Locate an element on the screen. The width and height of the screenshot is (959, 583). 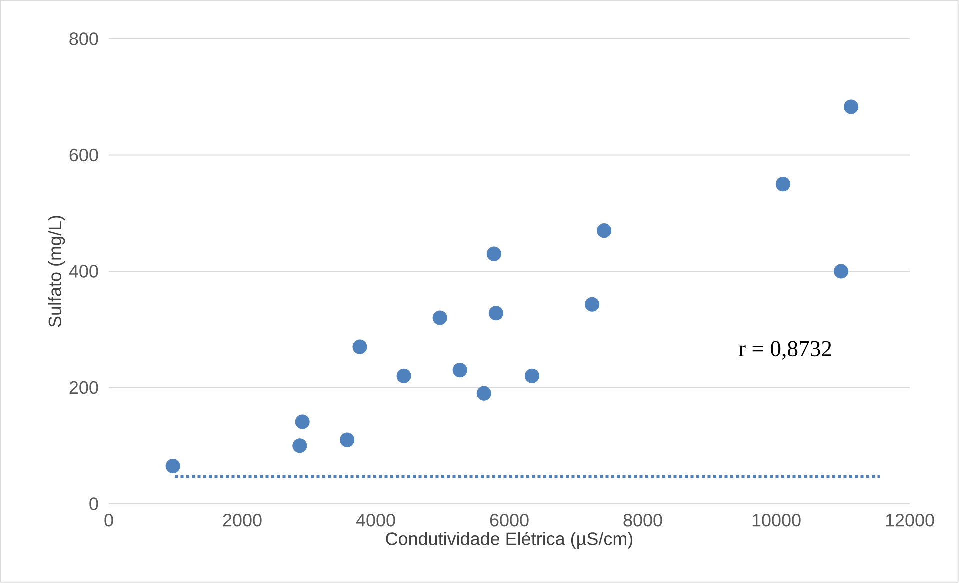
x-tick-label: 8000 is located at coordinates (643, 520).